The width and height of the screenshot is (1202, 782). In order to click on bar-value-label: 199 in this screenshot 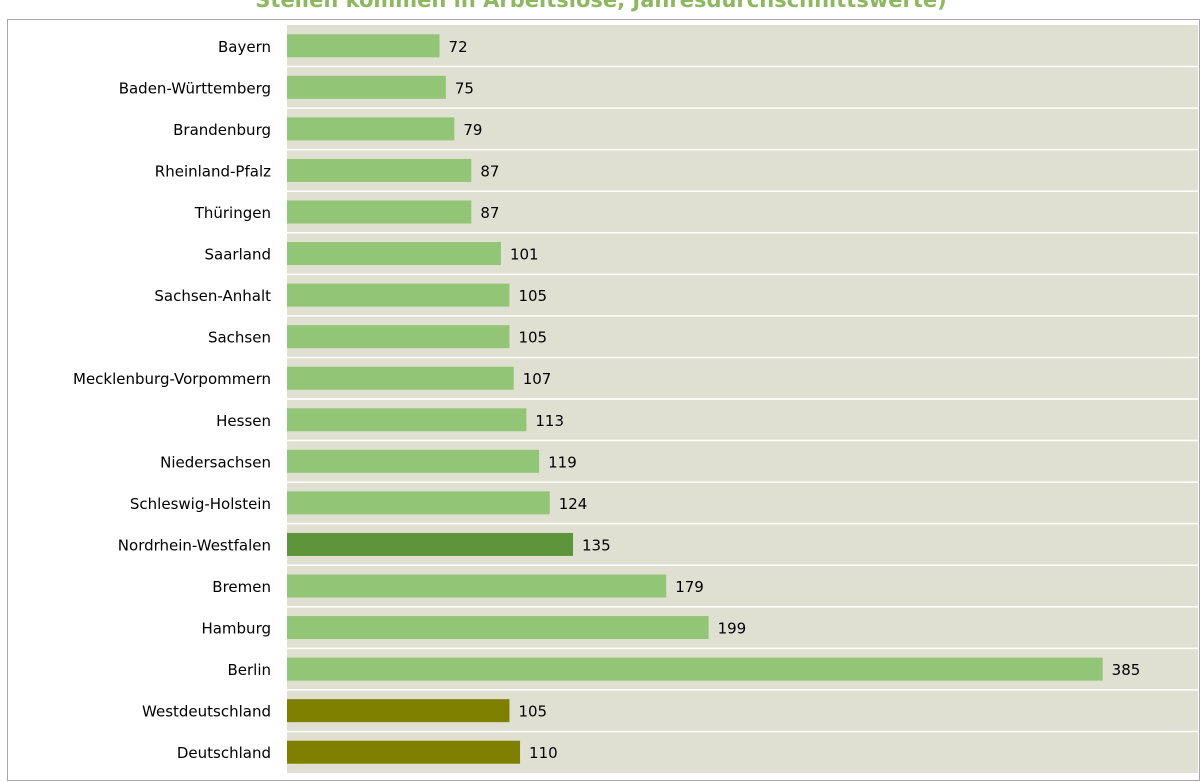, I will do `click(732, 629)`.